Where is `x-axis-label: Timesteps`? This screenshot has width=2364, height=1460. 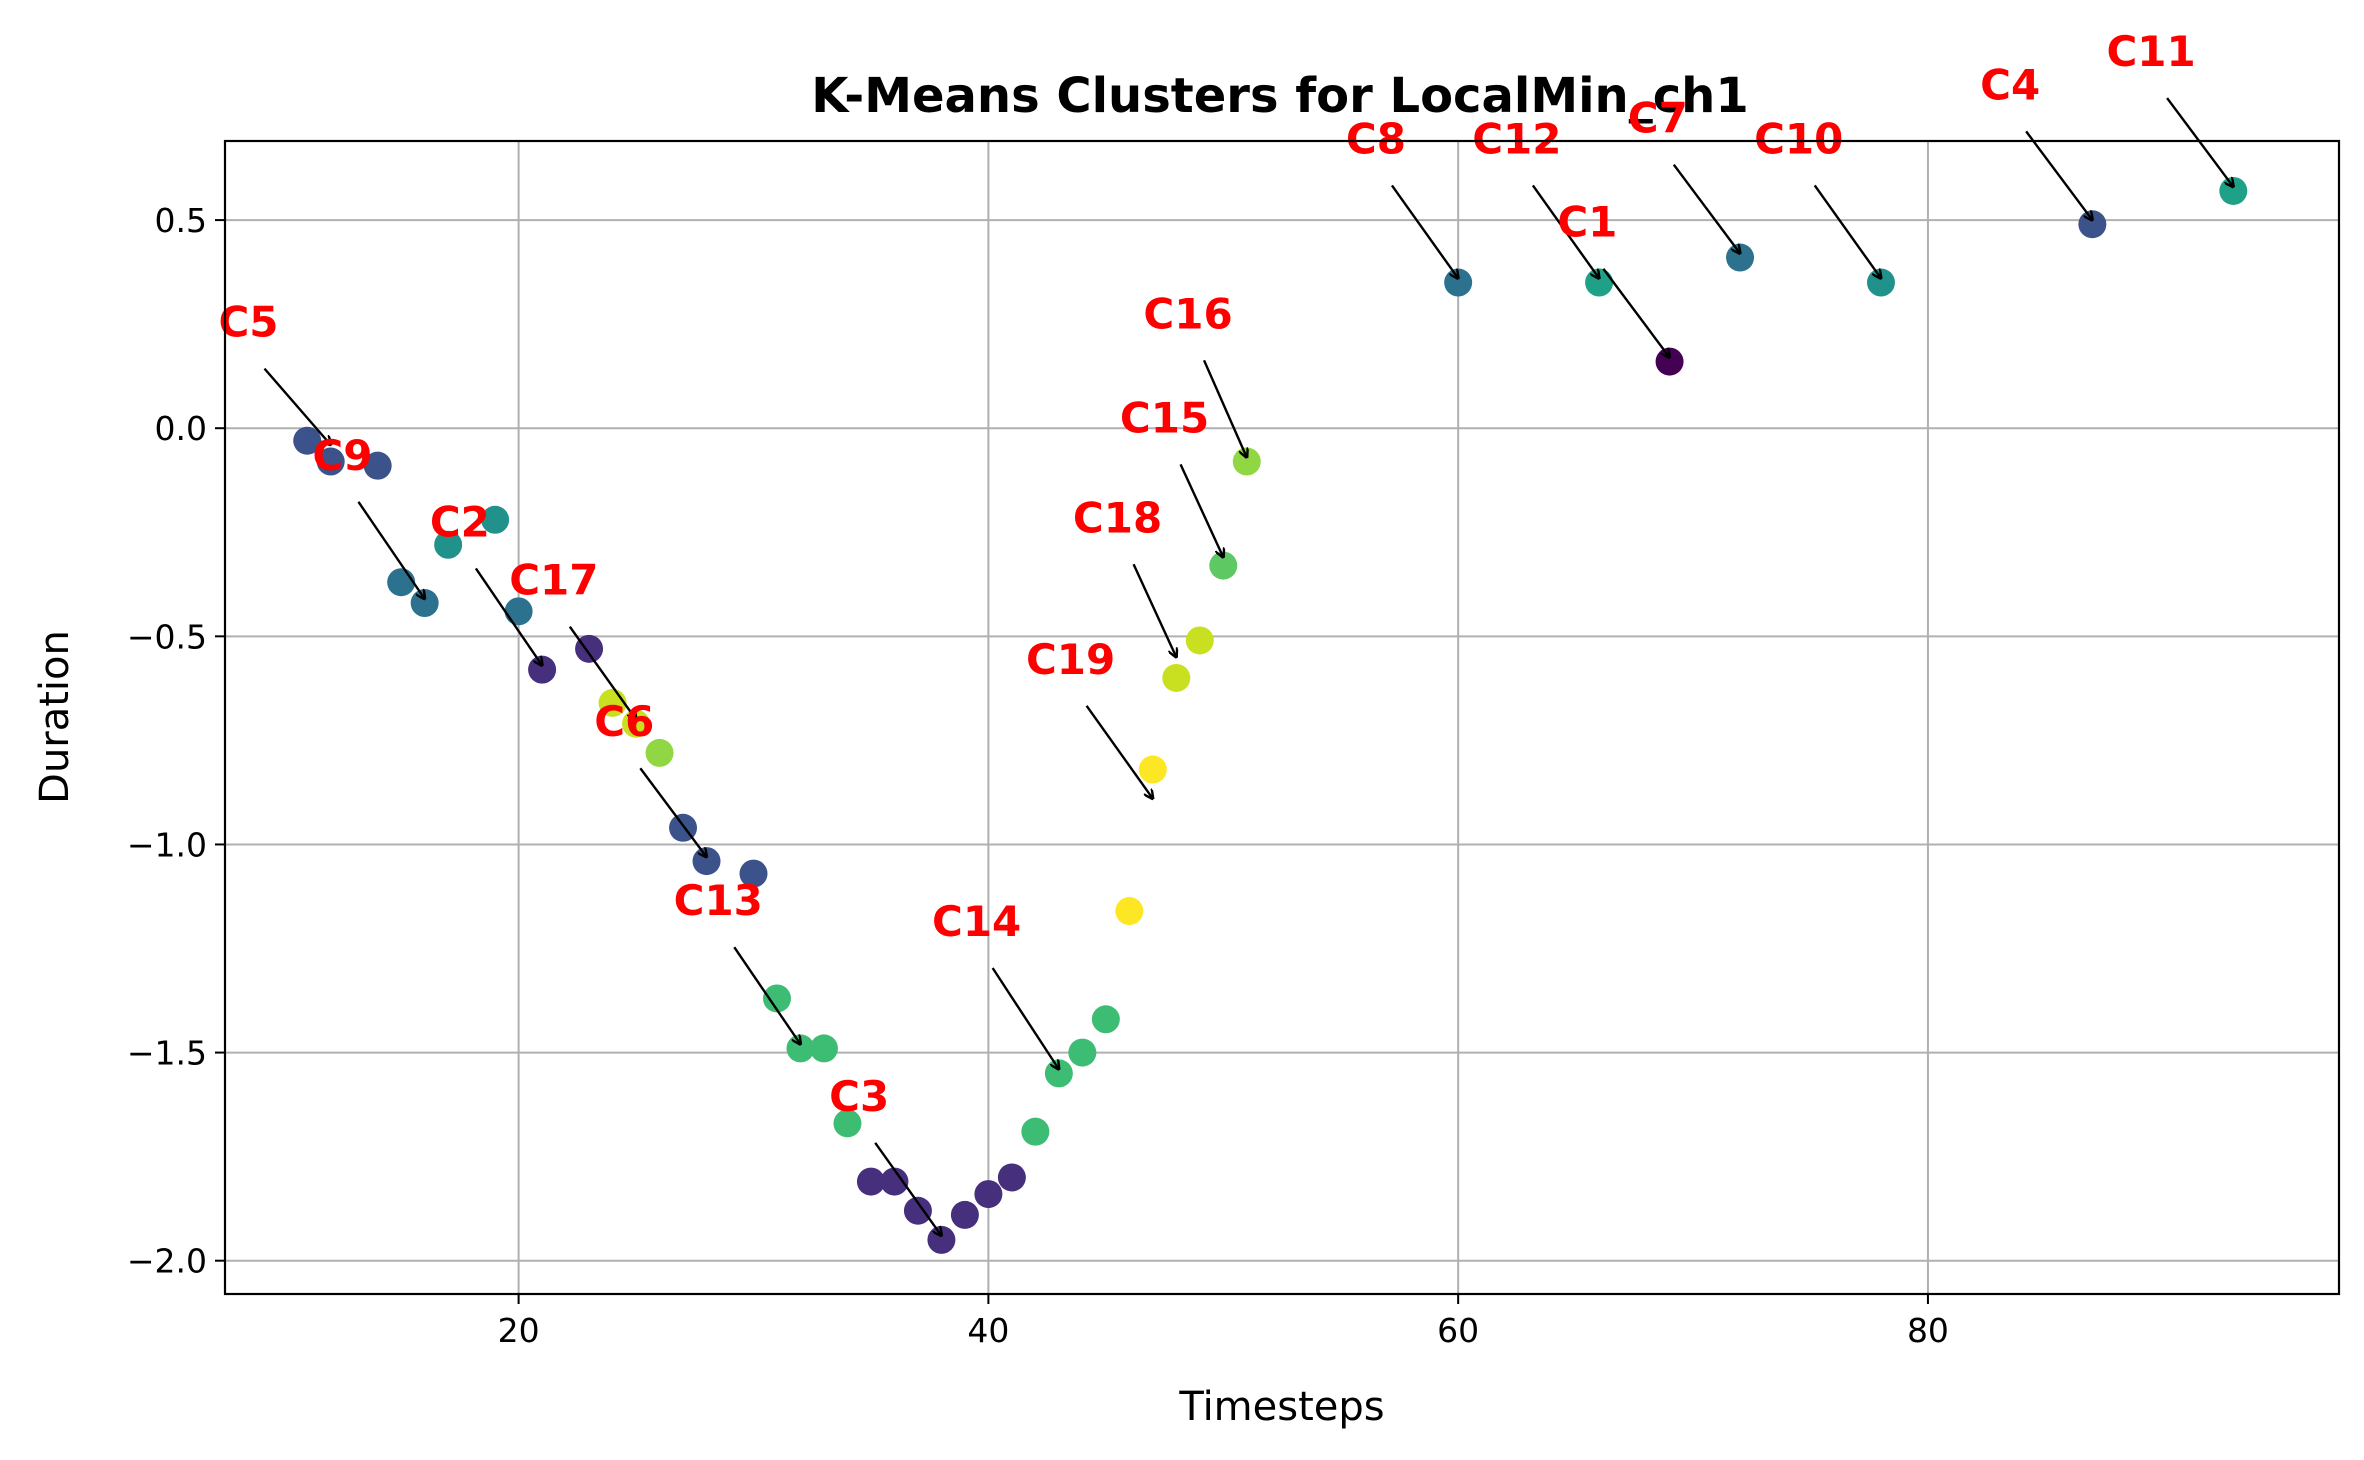
x-axis-label: Timesteps is located at coordinates (1281, 1407).